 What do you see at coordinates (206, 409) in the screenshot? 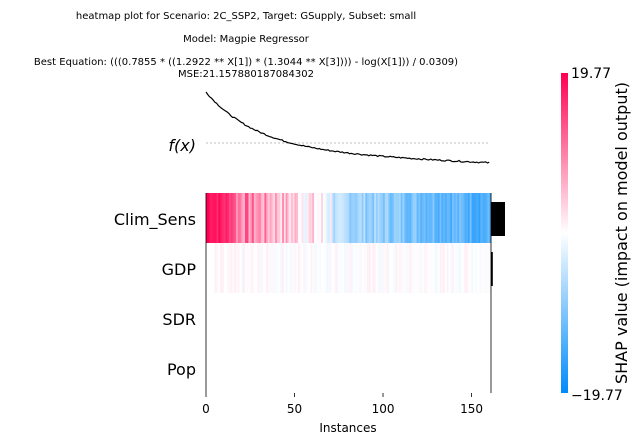
I see `x-tick-label-0: 0` at bounding box center [206, 409].